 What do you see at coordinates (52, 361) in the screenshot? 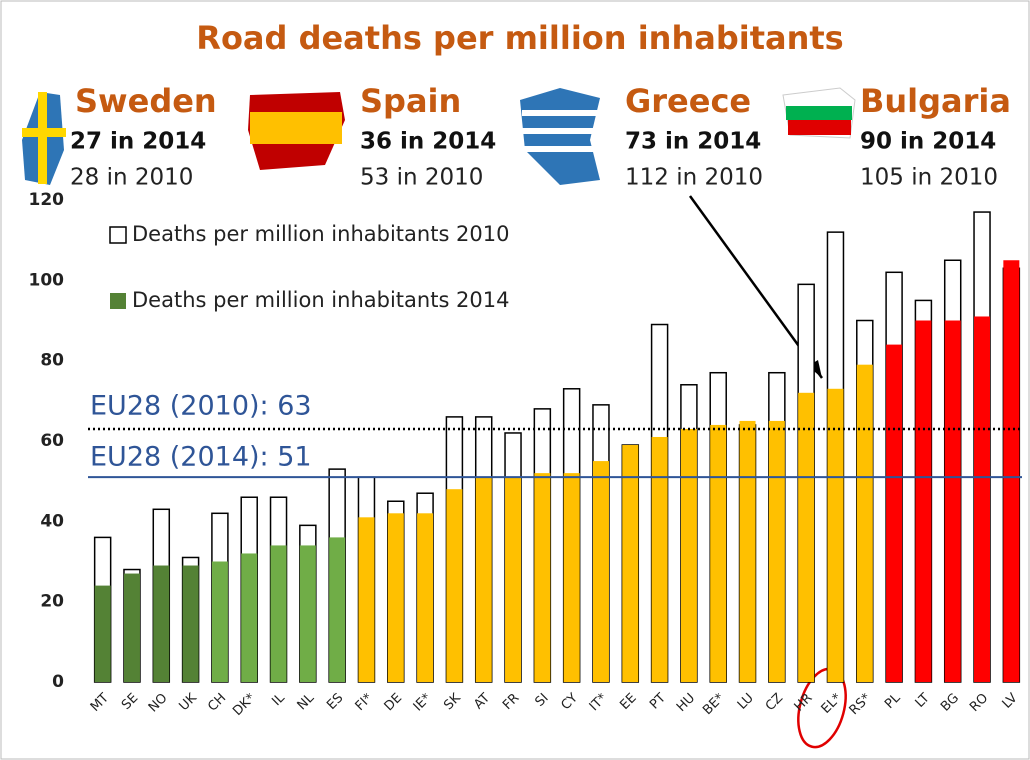
I see `y-tick-label: 80` at bounding box center [52, 361].